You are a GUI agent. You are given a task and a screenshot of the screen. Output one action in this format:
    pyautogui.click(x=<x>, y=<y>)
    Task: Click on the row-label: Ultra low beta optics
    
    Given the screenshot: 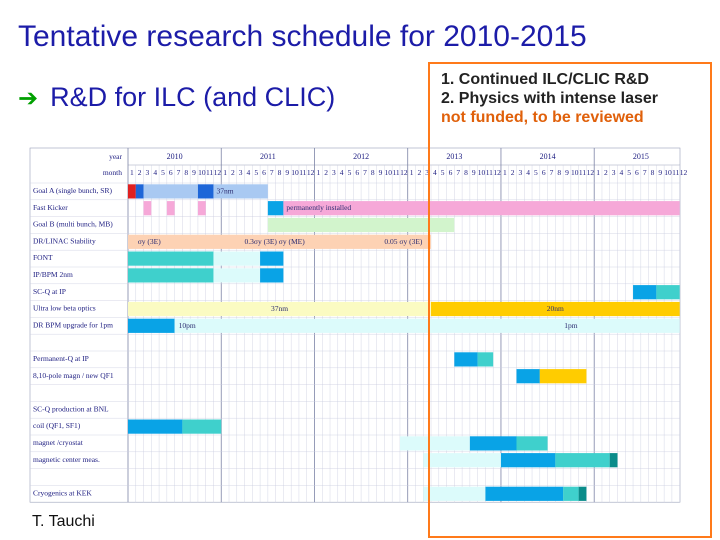 What is the action you would take?
    pyautogui.click(x=64, y=308)
    